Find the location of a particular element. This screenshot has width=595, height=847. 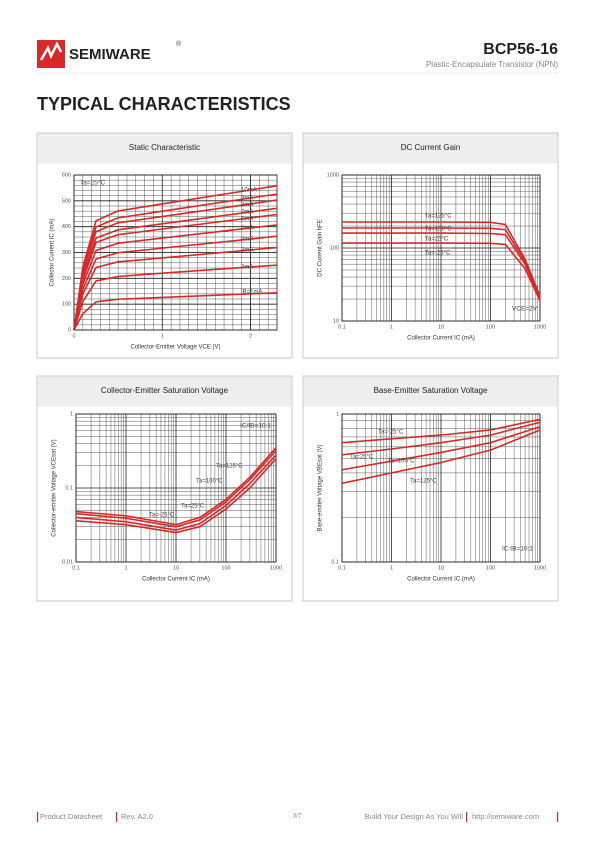

part-number: BCP56-16 is located at coordinates (520, 49).